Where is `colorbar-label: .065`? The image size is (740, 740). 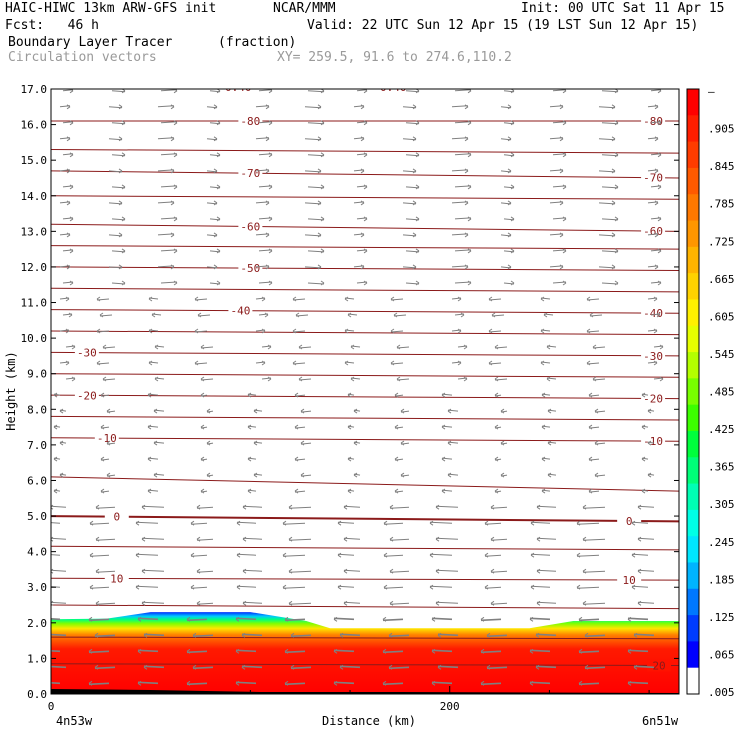 colorbar-label: .065 is located at coordinates (721, 654).